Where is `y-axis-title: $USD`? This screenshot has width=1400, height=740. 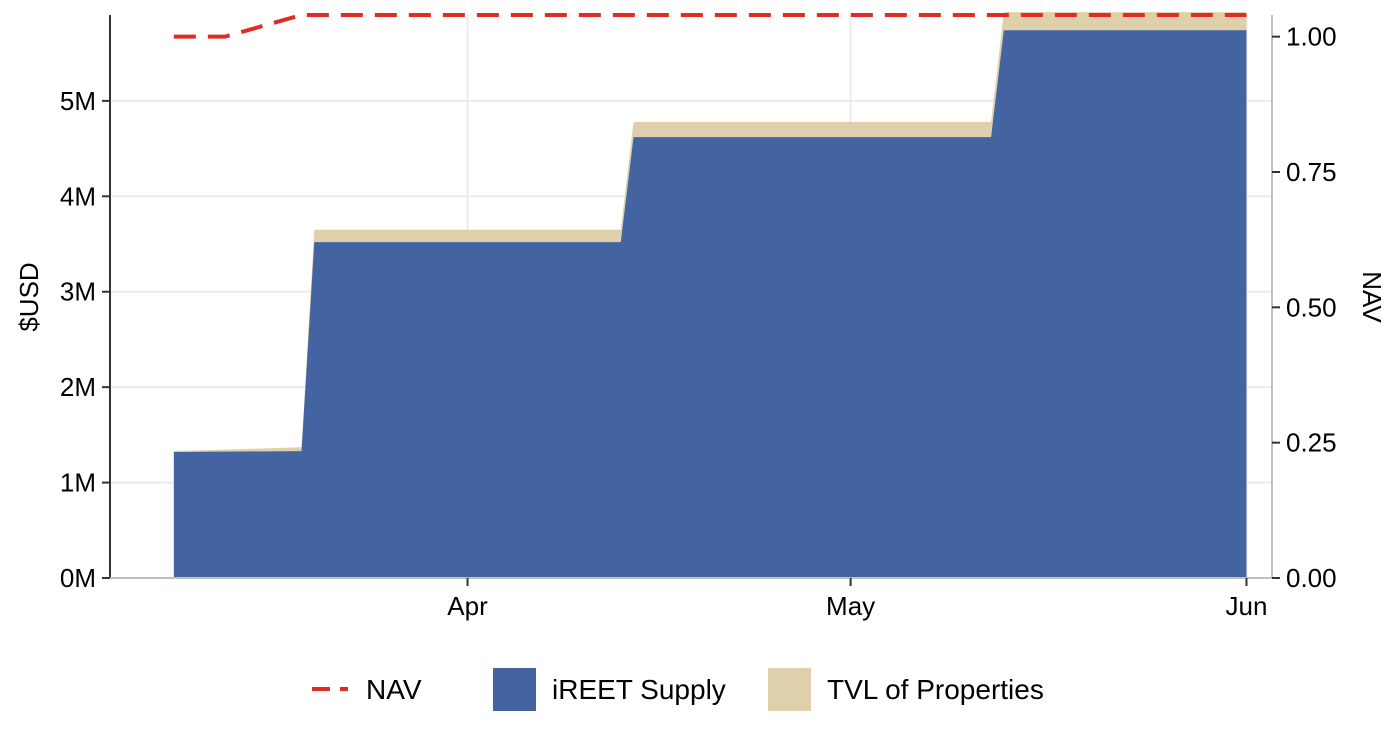 y-axis-title: $USD is located at coordinates (29, 296).